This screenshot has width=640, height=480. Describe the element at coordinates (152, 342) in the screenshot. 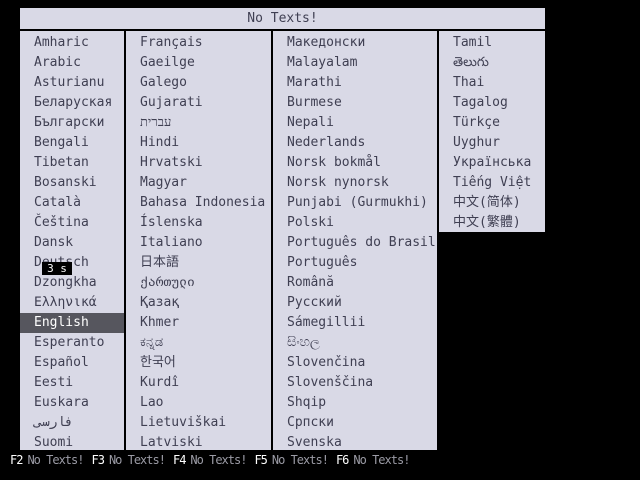

I see `language-item: ಕನ್ನಡ` at that location.